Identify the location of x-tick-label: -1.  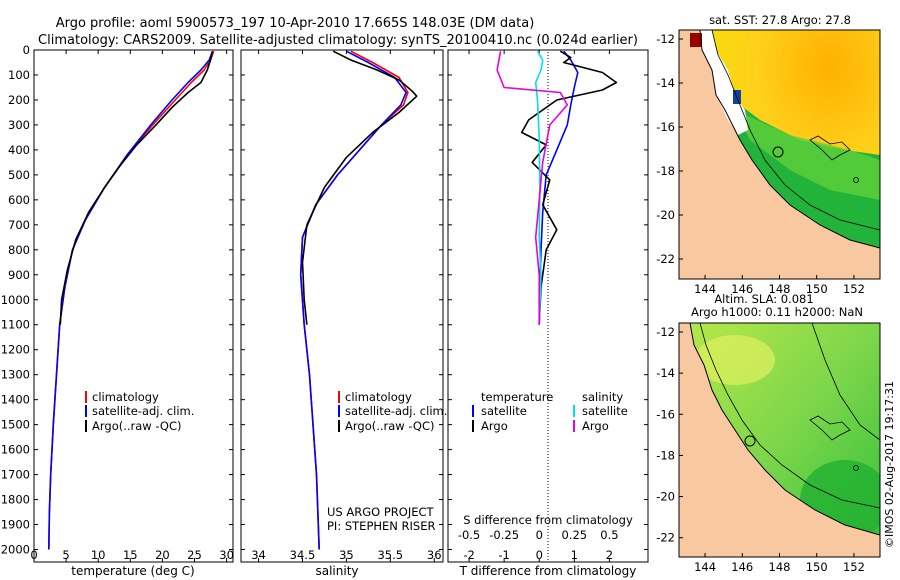
(503, 555).